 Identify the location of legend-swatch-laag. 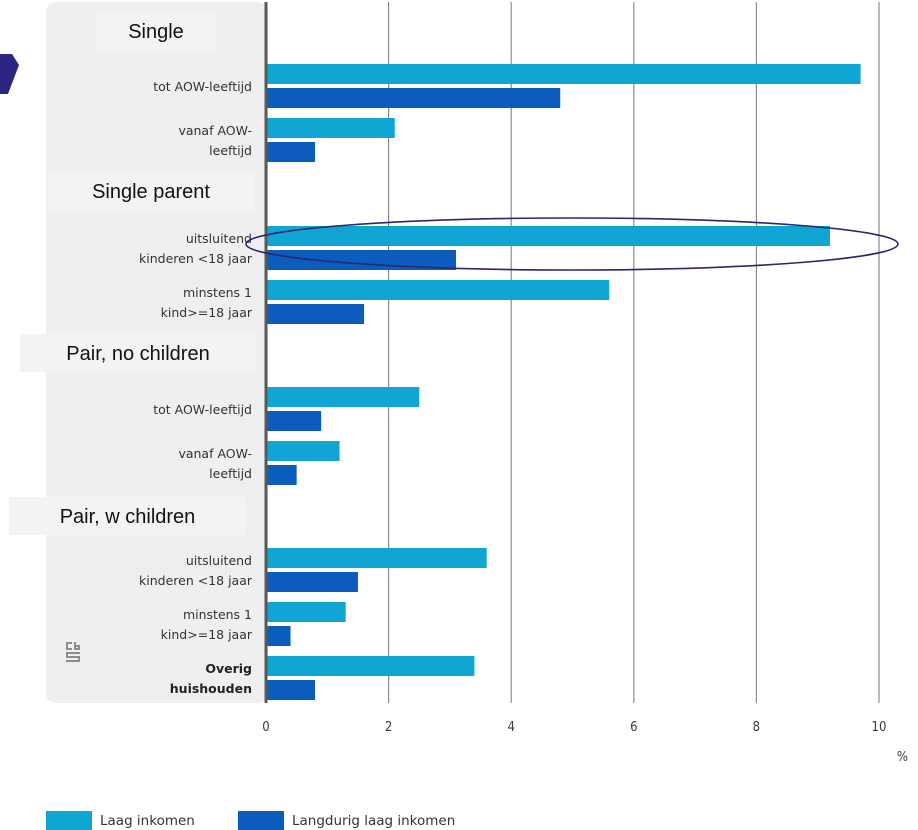
(69, 820).